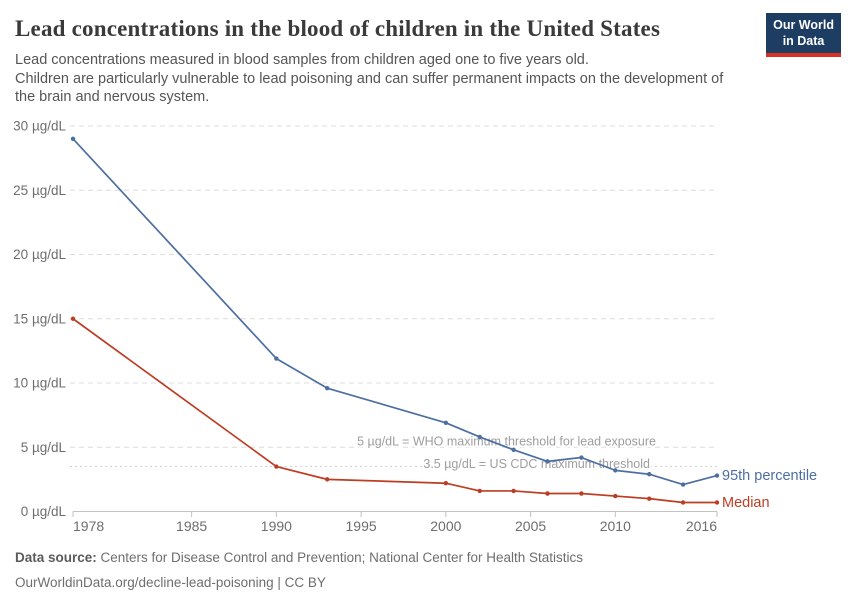  What do you see at coordinates (803, 40) in the screenshot?
I see `owid-logo-line2: in Data` at bounding box center [803, 40].